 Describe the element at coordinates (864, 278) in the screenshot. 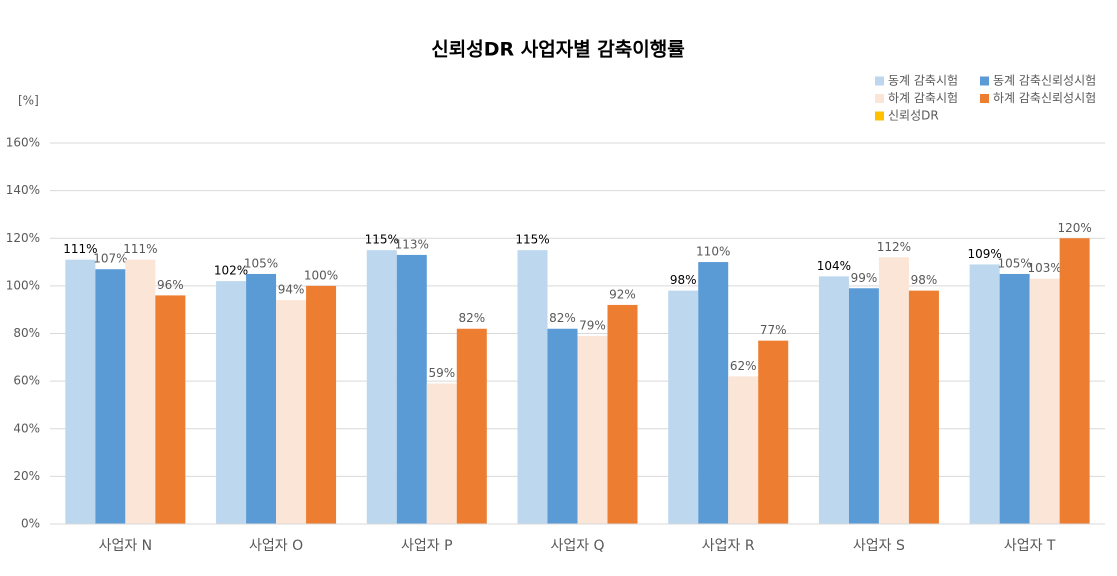

I see `data-label: 99%` at that location.